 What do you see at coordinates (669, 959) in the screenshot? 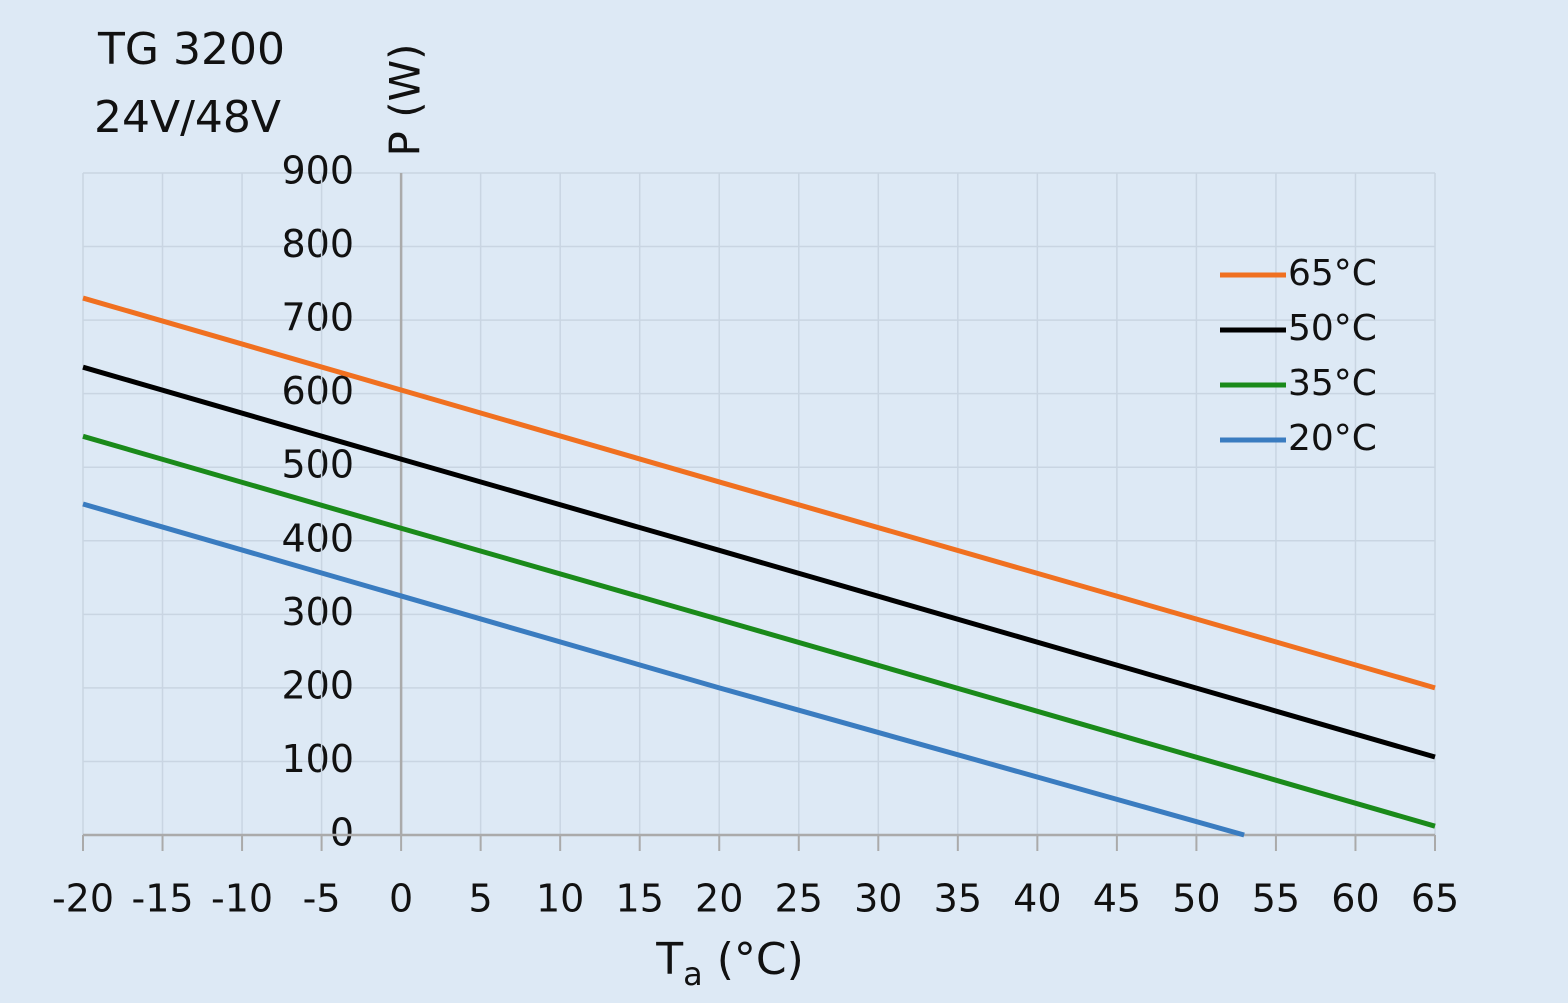
I see `x-axis-label-main: T` at bounding box center [669, 959].